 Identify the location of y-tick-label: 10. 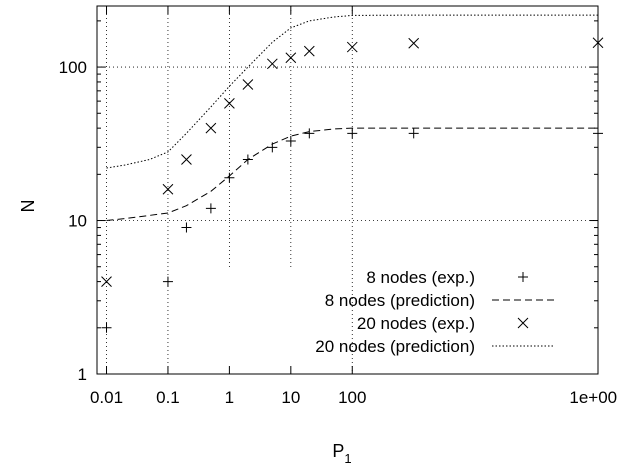
(77, 221).